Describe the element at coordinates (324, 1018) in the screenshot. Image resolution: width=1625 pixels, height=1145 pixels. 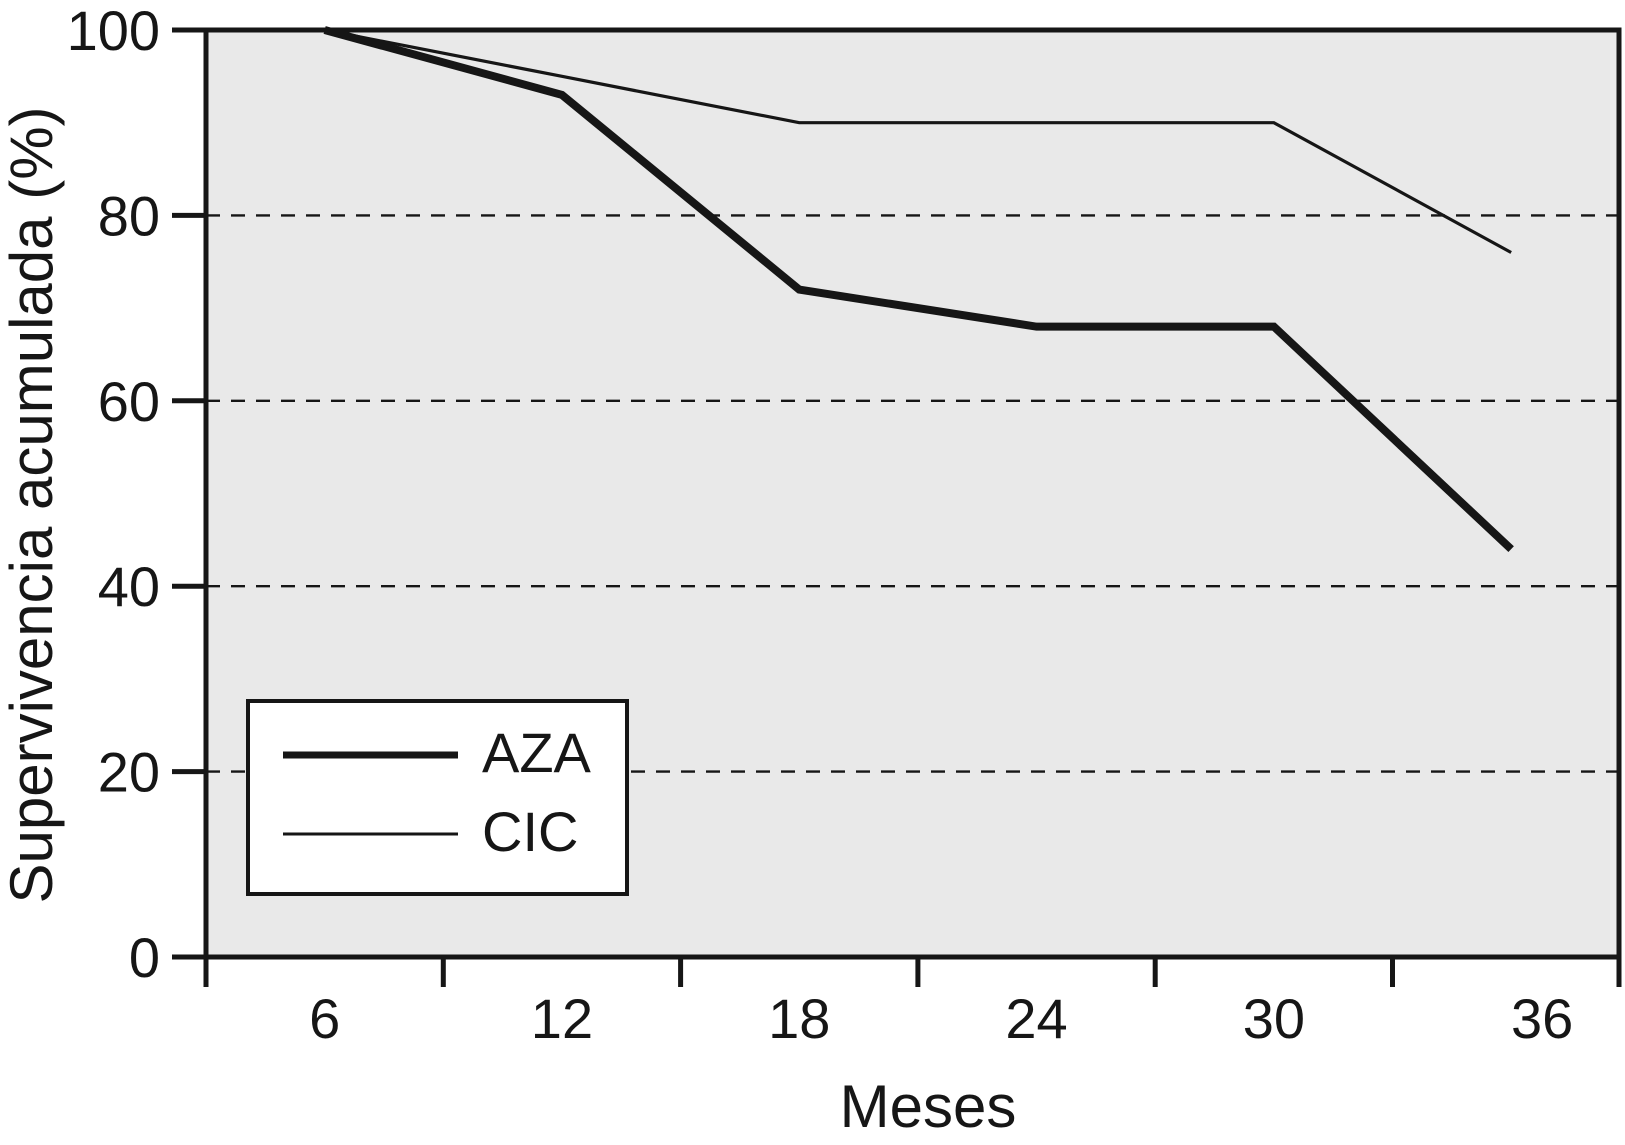
I see `x-tick-label-6: 6` at that location.